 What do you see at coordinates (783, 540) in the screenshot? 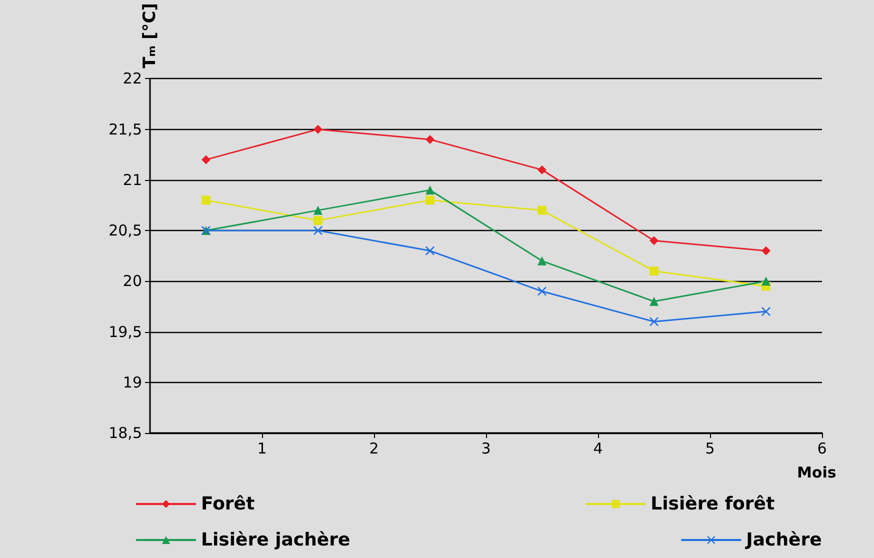
I see `legend-label: Jachère` at bounding box center [783, 540].